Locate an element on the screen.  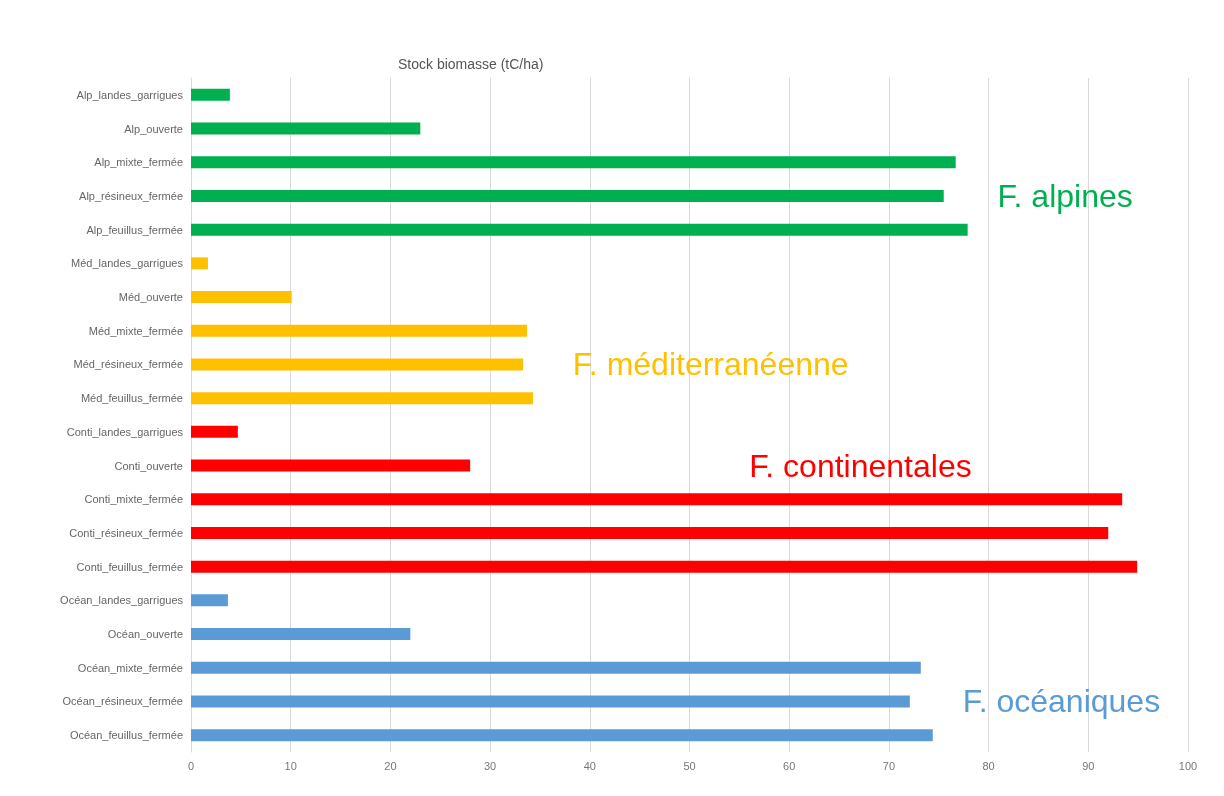
x-tick-label: 40 is located at coordinates (589, 765).